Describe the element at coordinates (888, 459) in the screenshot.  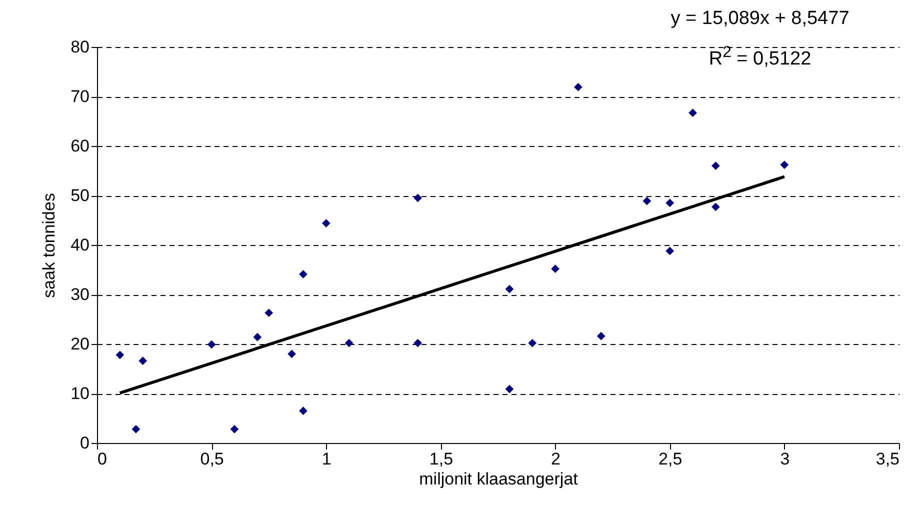
I see `x-tick-label: 3,5` at that location.